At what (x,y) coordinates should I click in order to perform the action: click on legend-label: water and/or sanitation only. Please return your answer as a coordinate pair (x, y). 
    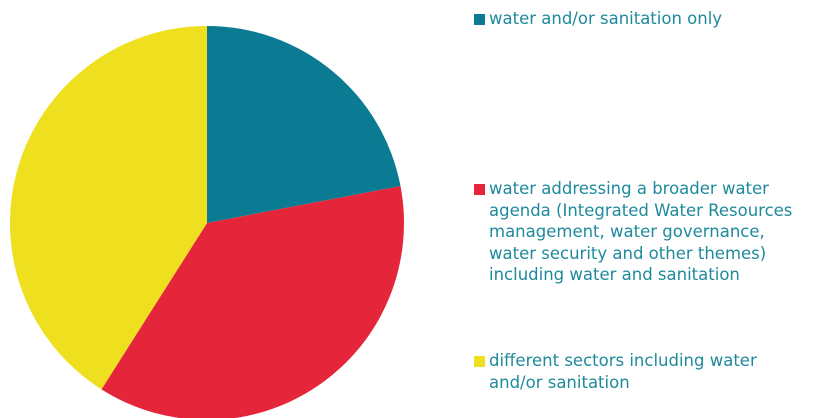
    Looking at the image, I should click on (606, 18).